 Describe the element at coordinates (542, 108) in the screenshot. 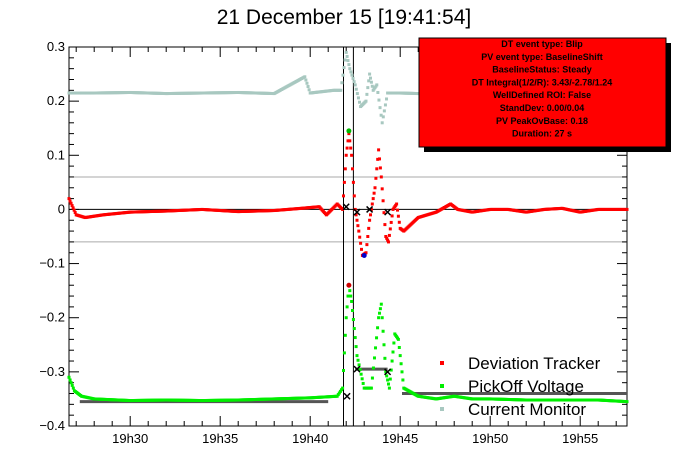

I see `info-line: StandDev: 0.00/0.04` at that location.